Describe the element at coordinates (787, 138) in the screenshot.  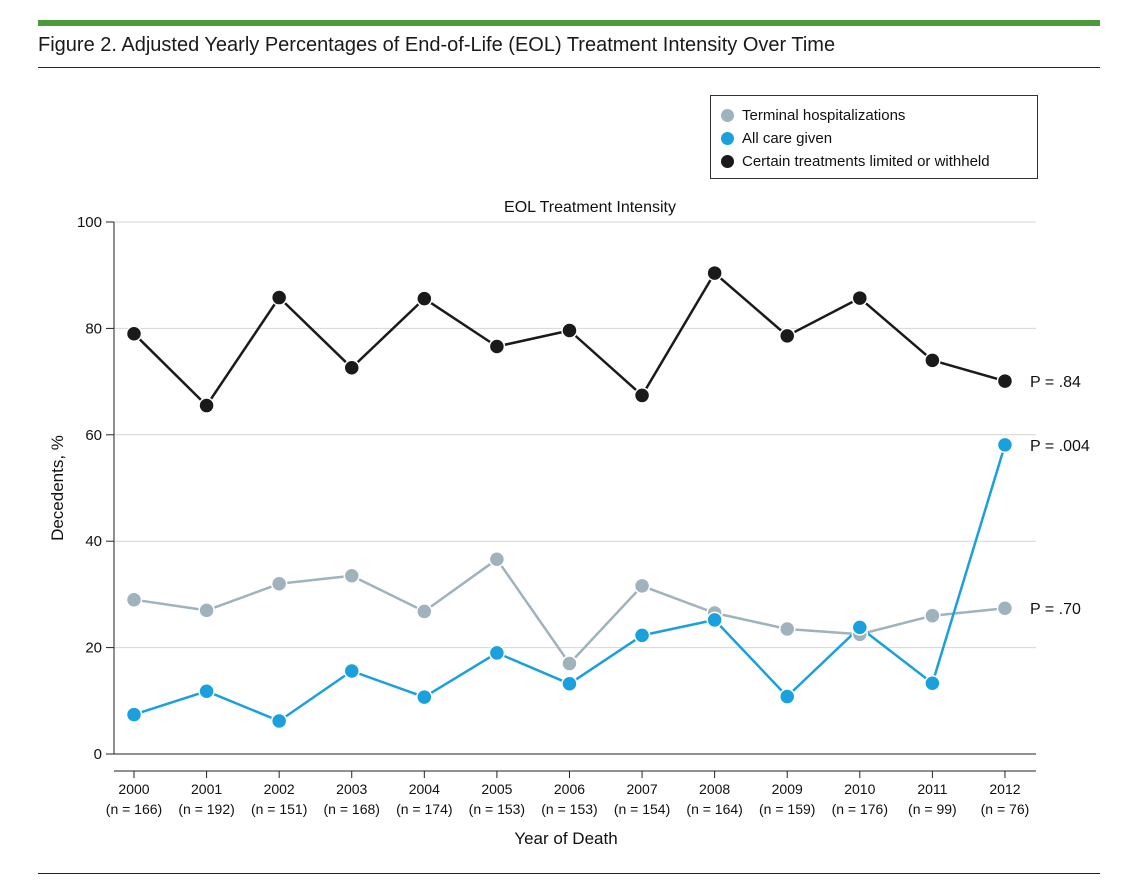
I see `legend-label-allcare: All care given` at that location.